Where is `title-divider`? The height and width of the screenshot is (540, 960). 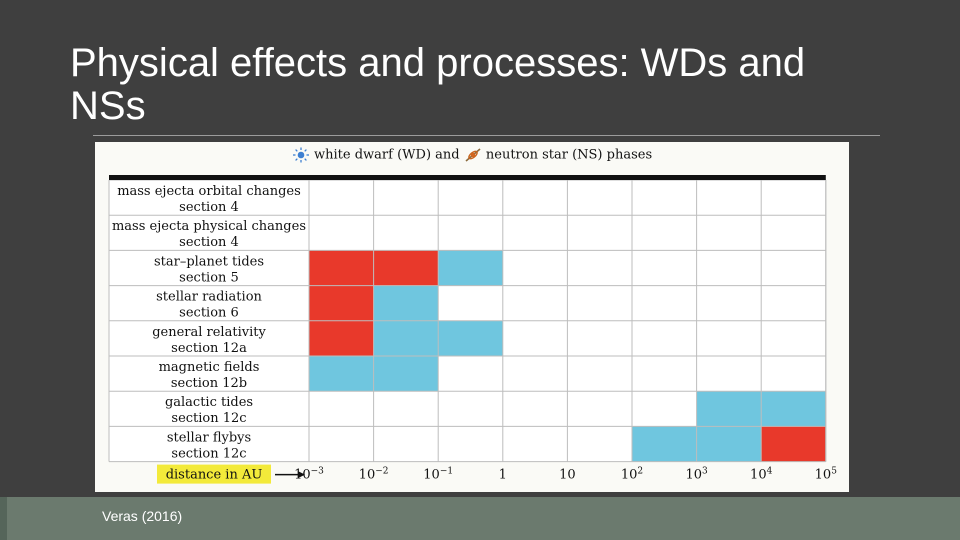
title-divider is located at coordinates (486, 135).